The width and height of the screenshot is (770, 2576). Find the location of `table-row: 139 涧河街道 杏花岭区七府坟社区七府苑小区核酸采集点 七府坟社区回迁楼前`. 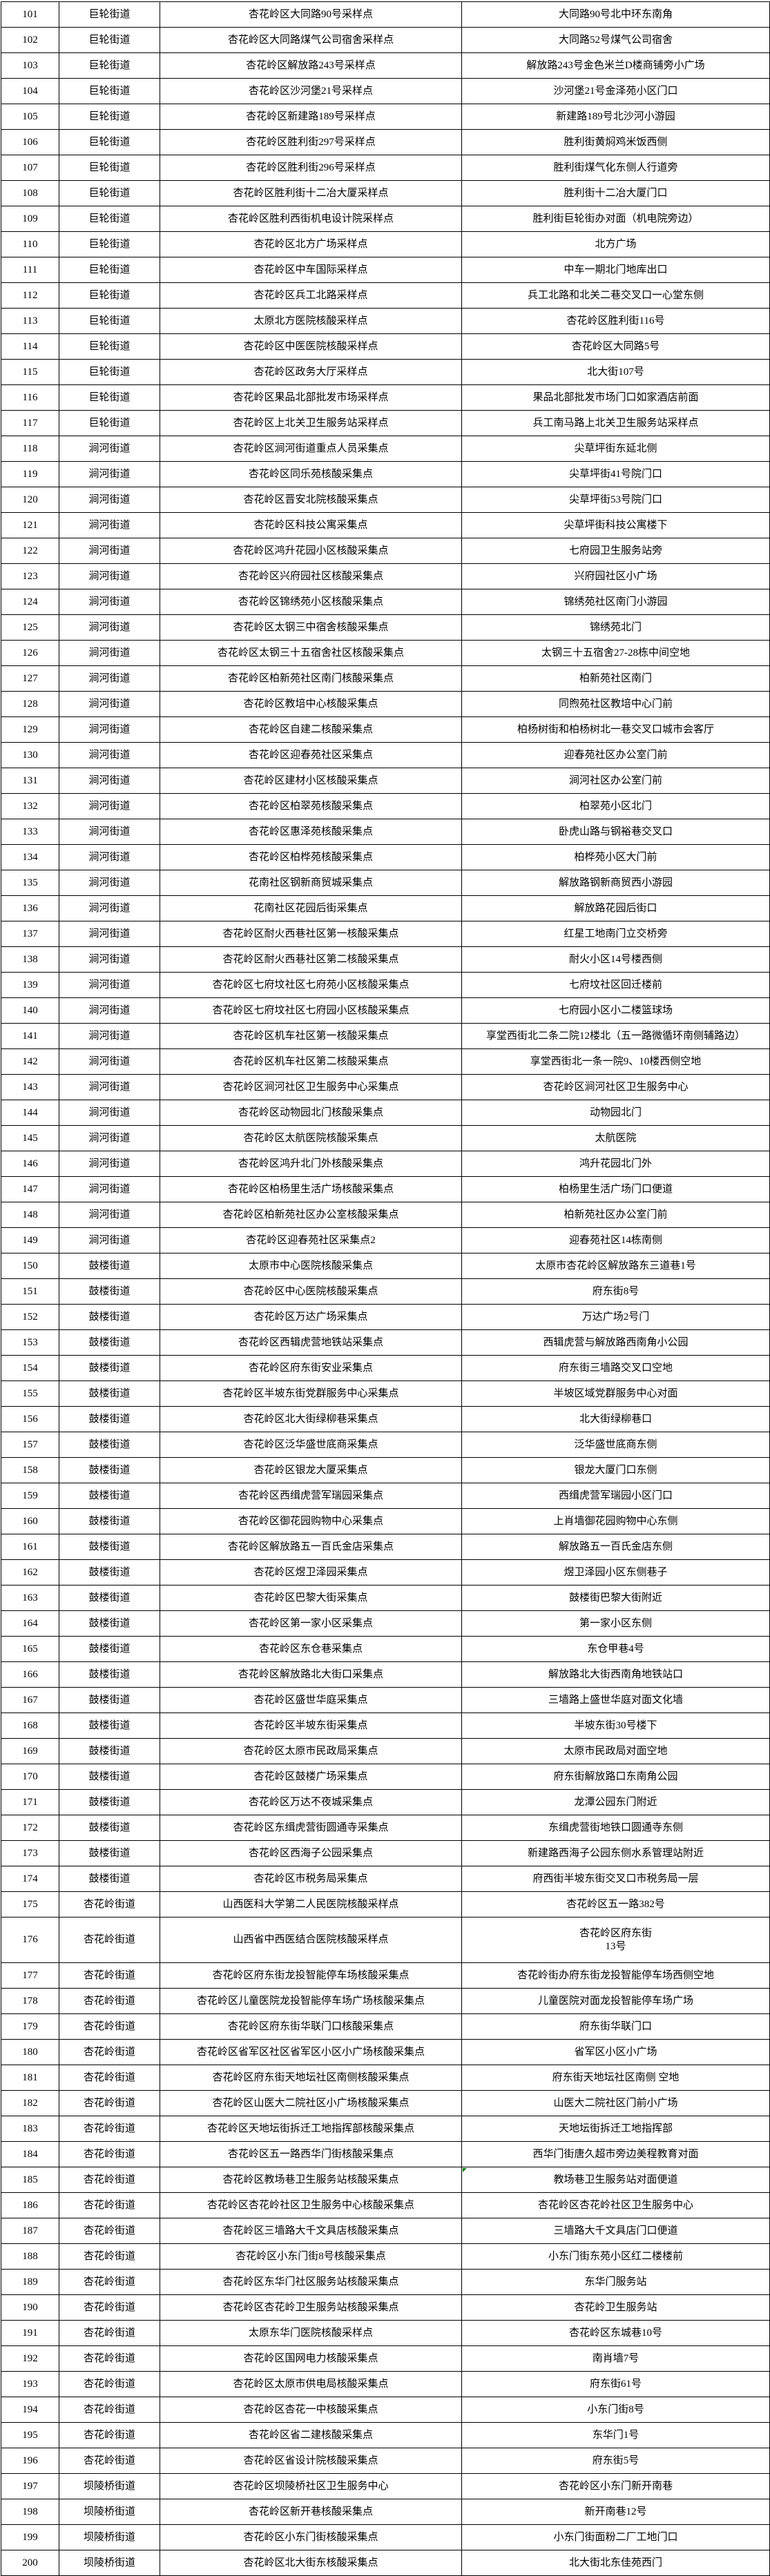

table-row: 139 涧河街道 杏花岭区七府坟社区七府苑小区核酸采集点 七府坟社区回迁楼前 is located at coordinates (385, 985).